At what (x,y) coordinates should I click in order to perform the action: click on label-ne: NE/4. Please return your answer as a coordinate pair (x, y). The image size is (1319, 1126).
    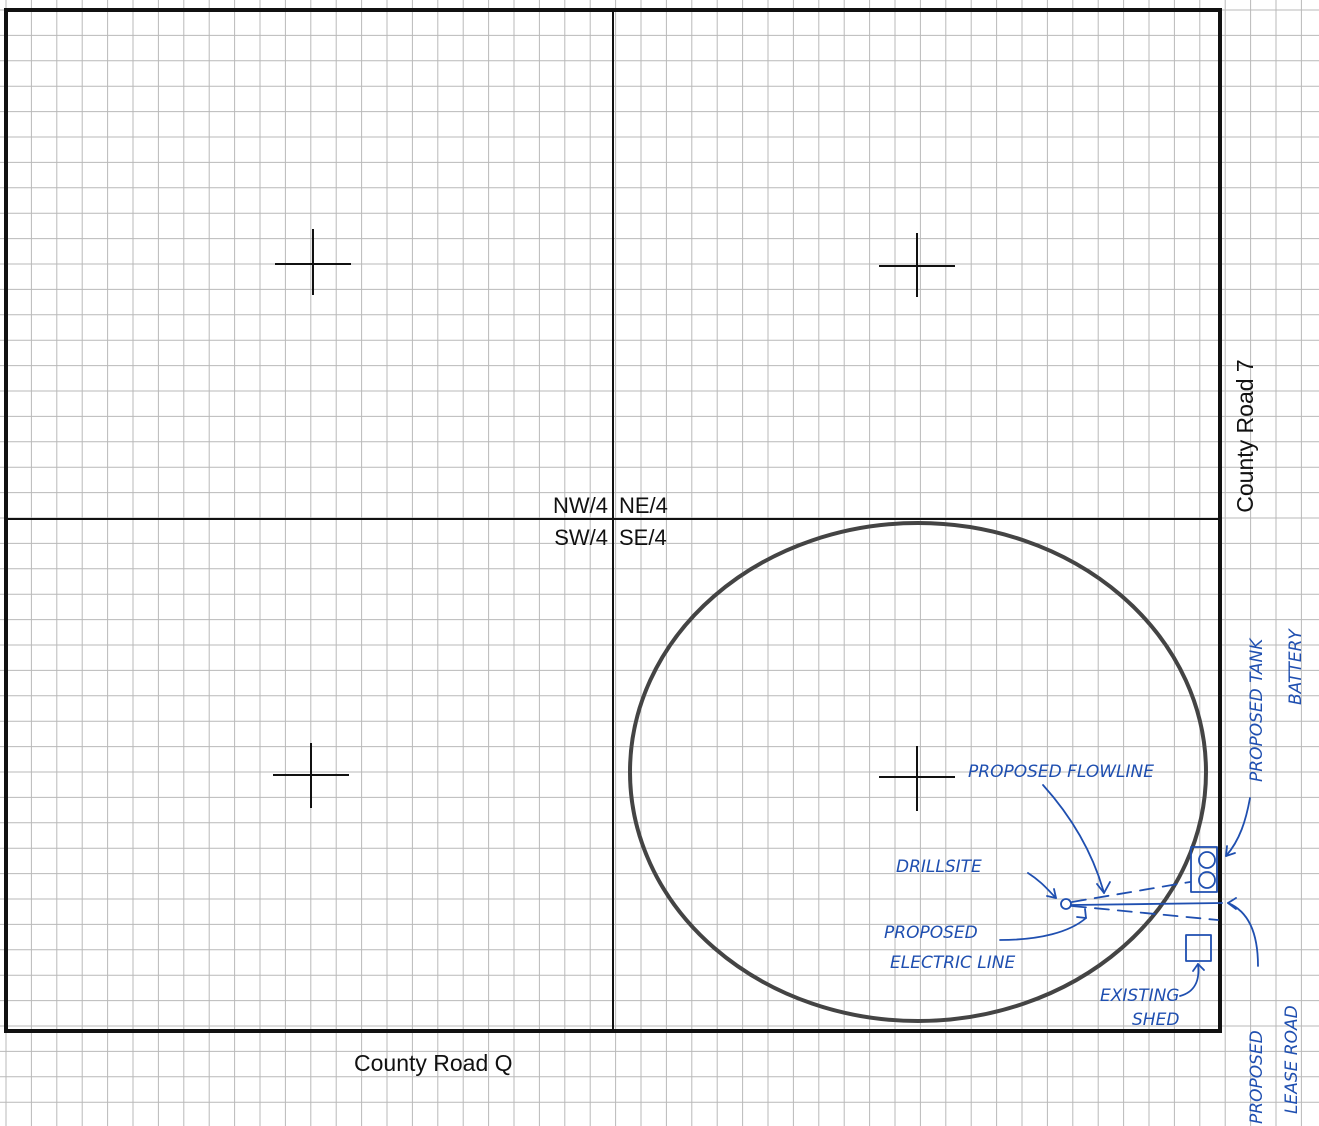
    Looking at the image, I should click on (643, 505).